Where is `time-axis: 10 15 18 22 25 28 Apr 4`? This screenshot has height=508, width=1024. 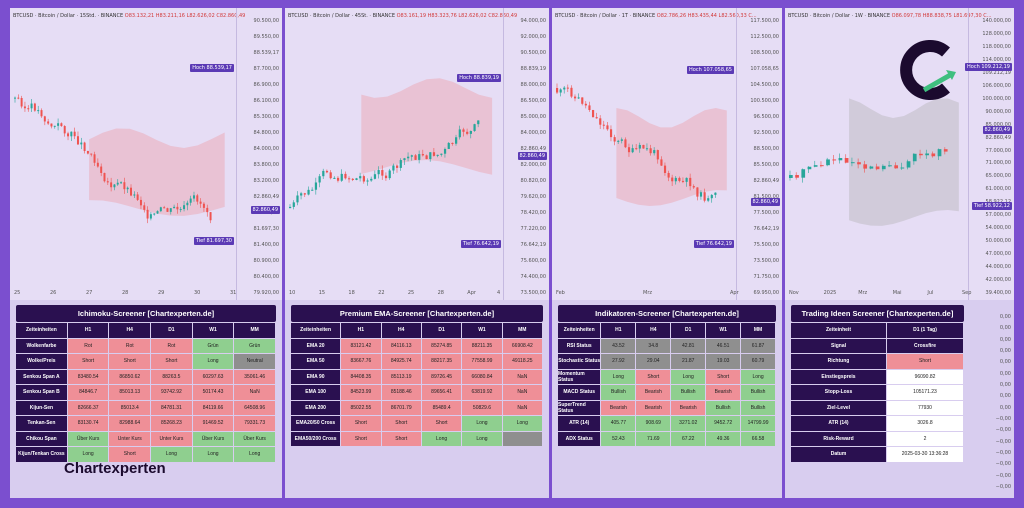 time-axis: 10 15 18 22 25 28 Apr 4 is located at coordinates (417, 294).